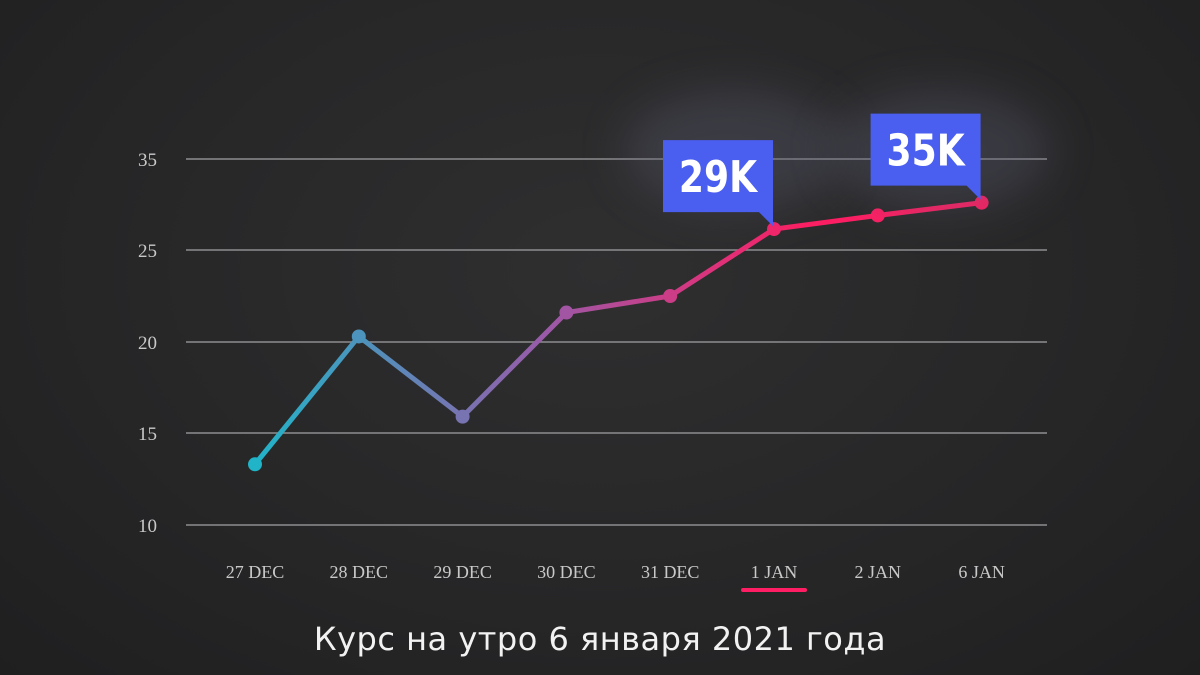 The height and width of the screenshot is (675, 1200). Describe the element at coordinates (878, 572) in the screenshot. I see `x-tick-label: 2 JAN` at that location.